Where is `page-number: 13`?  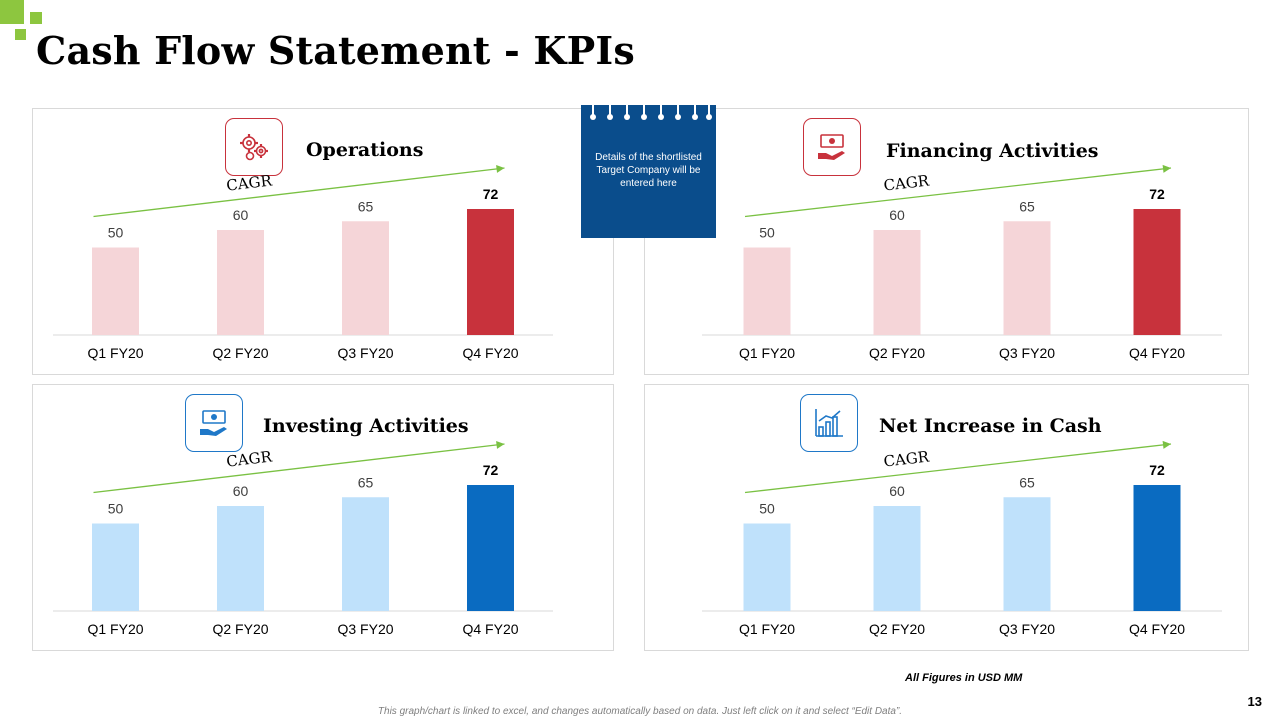 page-number: 13 is located at coordinates (1254, 701).